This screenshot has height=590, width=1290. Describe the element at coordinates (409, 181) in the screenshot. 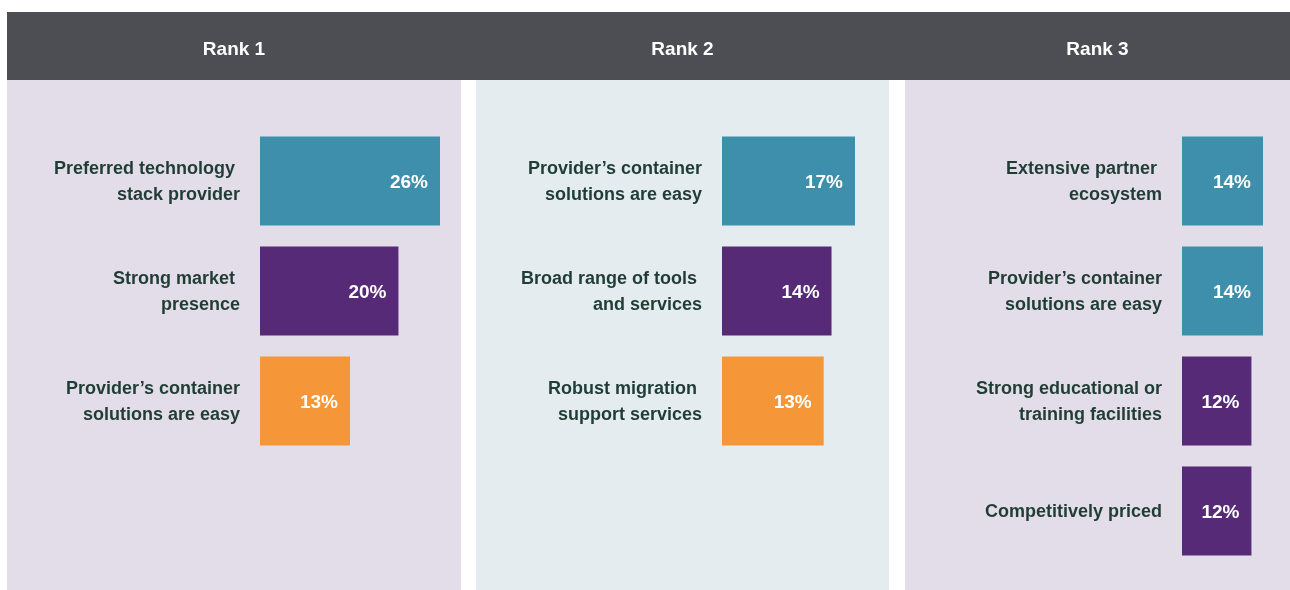

I see `data-label: 26%` at that location.